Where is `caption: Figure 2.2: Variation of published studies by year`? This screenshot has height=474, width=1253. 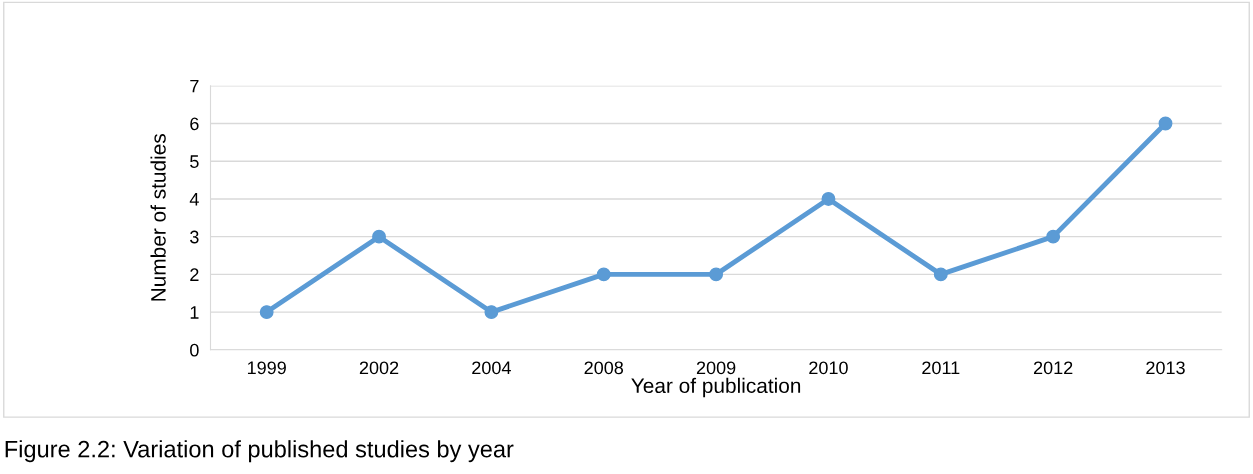 caption: Figure 2.2: Variation of published studies by year is located at coordinates (259, 451).